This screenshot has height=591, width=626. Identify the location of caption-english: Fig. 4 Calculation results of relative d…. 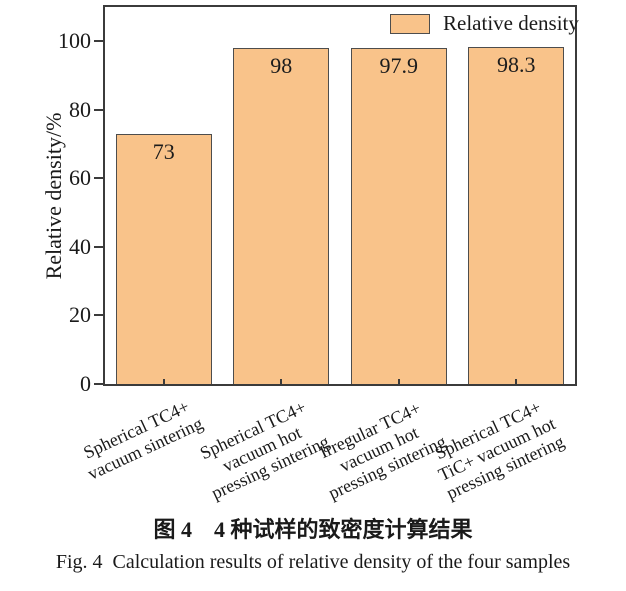
(313, 562).